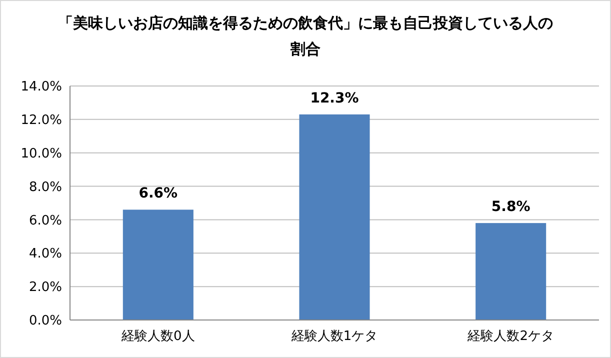 The image size is (611, 358). What do you see at coordinates (41, 154) in the screenshot?
I see `y-tick-label: 10.0%` at bounding box center [41, 154].